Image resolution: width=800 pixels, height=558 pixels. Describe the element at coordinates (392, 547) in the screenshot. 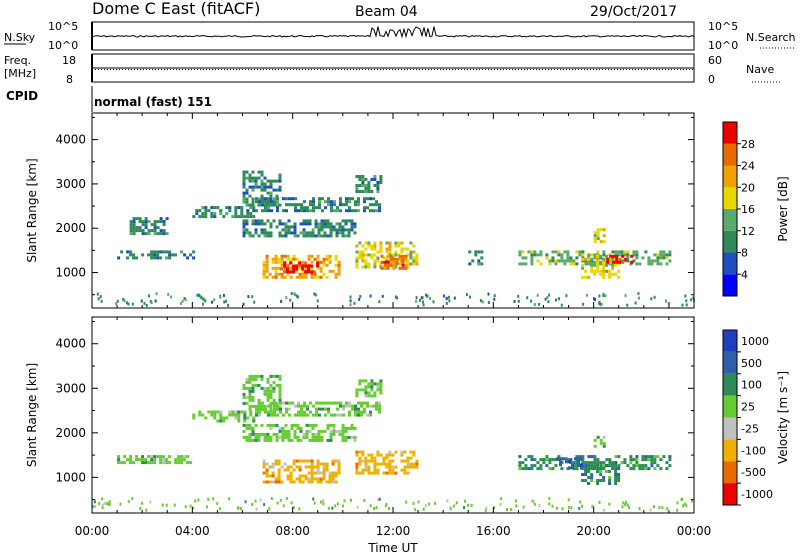

I see `time-axis-label: Time UT` at that location.